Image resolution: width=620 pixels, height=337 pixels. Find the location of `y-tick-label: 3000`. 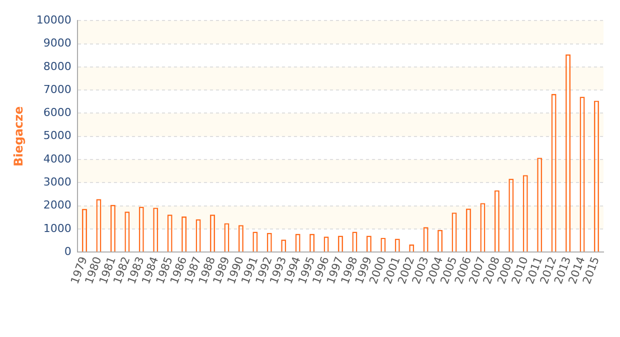

y-tick-label: 3000 is located at coordinates (57, 182).